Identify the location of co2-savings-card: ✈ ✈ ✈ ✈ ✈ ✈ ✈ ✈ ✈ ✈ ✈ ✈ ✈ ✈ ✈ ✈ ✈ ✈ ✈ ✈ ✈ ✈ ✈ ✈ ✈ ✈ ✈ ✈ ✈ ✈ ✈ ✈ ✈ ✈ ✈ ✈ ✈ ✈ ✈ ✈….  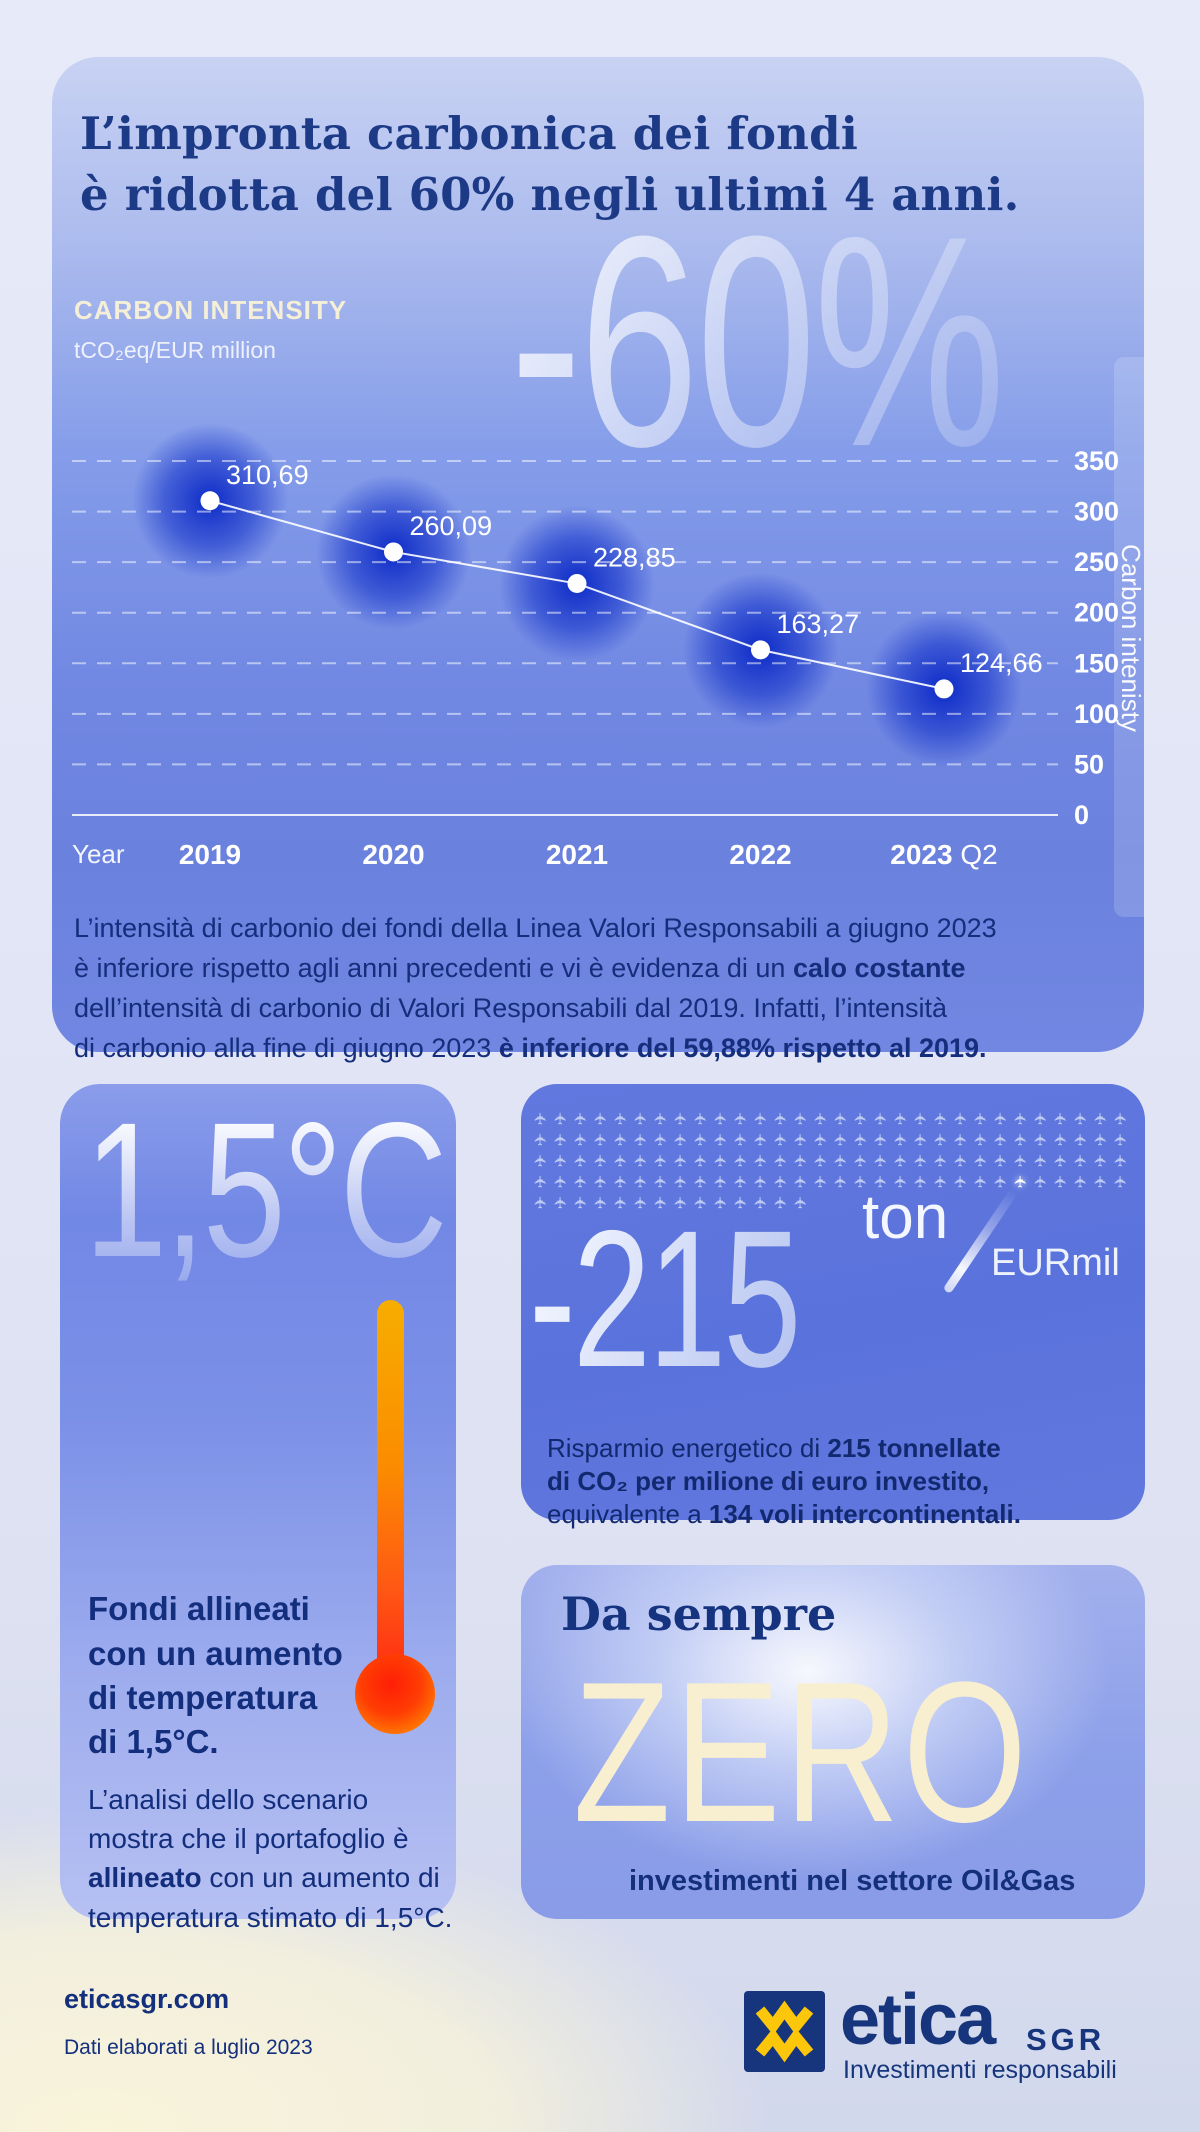
(833, 1306).